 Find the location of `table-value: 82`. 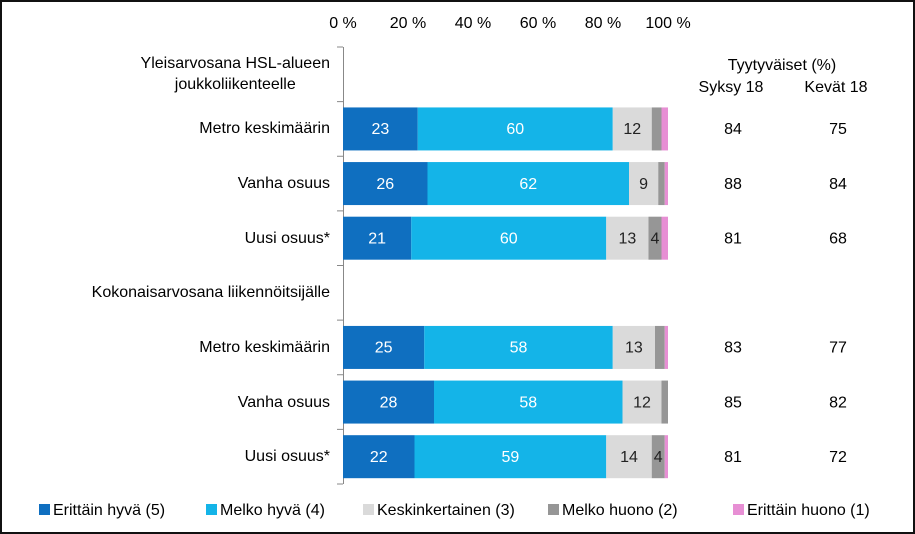

table-value: 82 is located at coordinates (838, 402).